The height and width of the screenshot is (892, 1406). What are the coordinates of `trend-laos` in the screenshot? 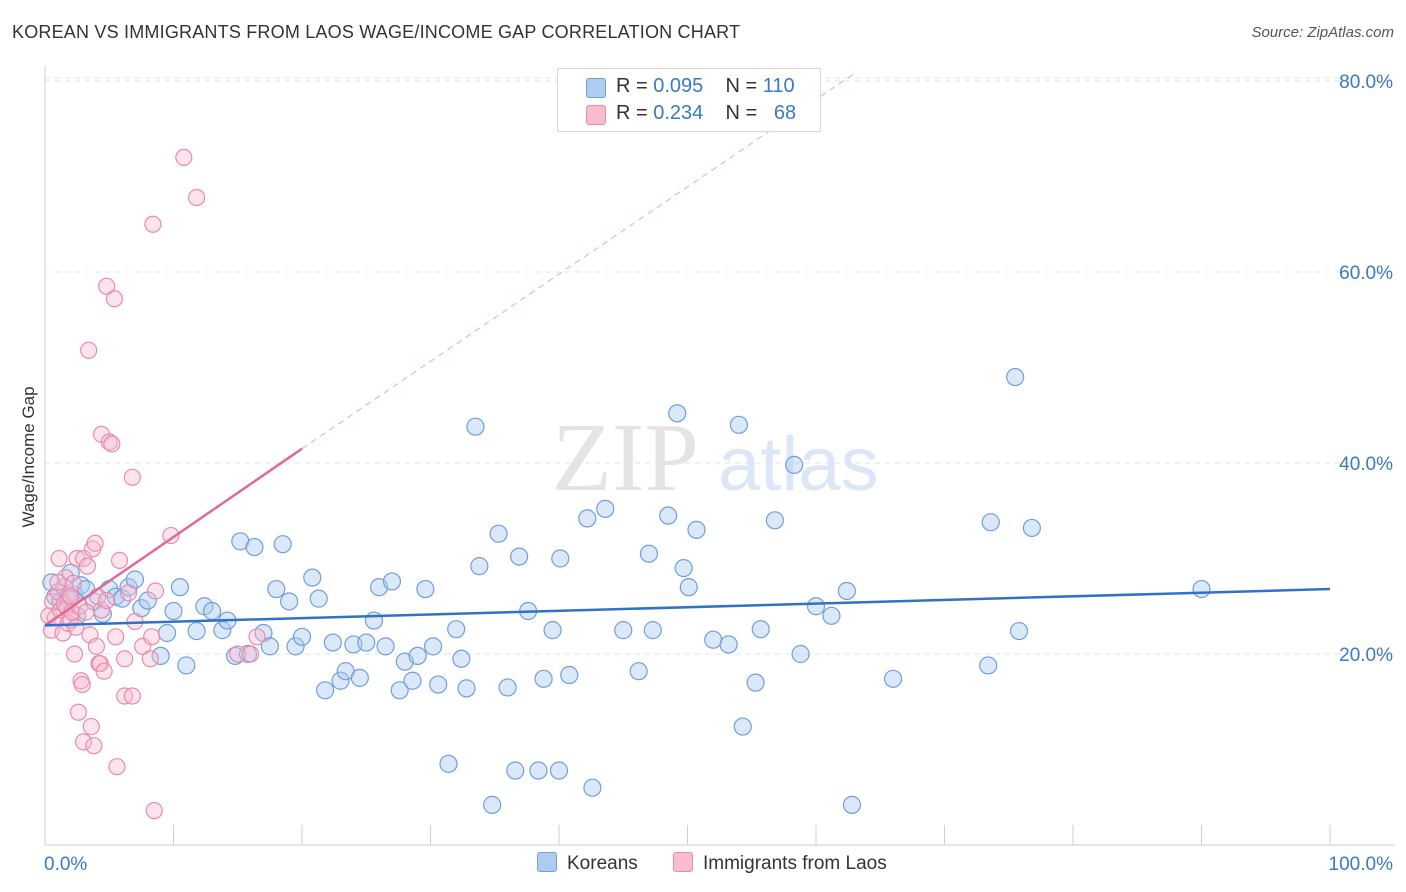 It's located at (173, 537).